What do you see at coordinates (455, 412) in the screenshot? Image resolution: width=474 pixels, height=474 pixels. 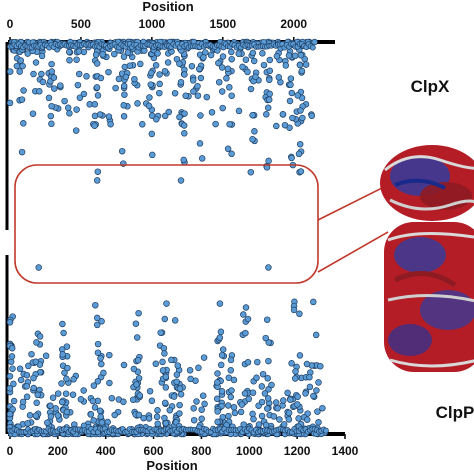 I see `clpp-label: ClpP` at bounding box center [455, 412].